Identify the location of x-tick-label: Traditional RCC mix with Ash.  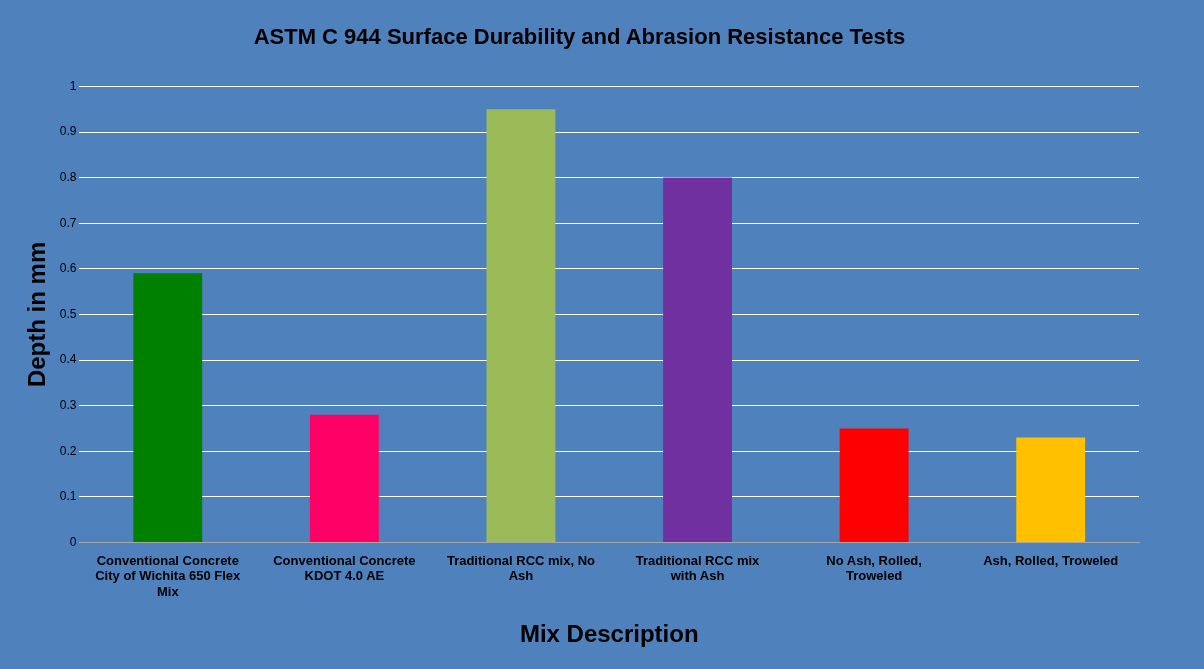
(698, 568).